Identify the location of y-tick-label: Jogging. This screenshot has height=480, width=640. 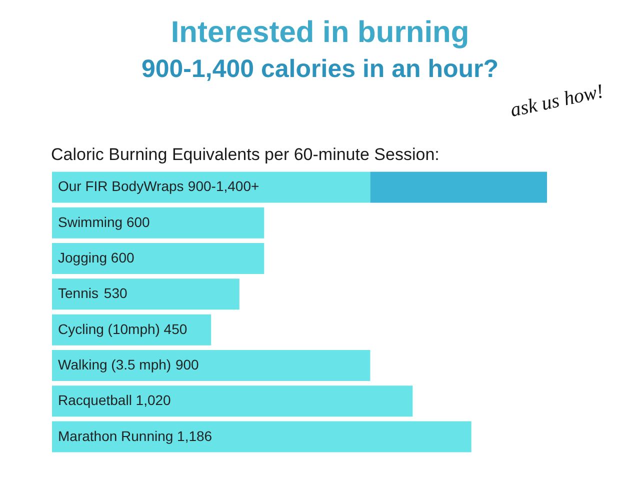
(83, 258).